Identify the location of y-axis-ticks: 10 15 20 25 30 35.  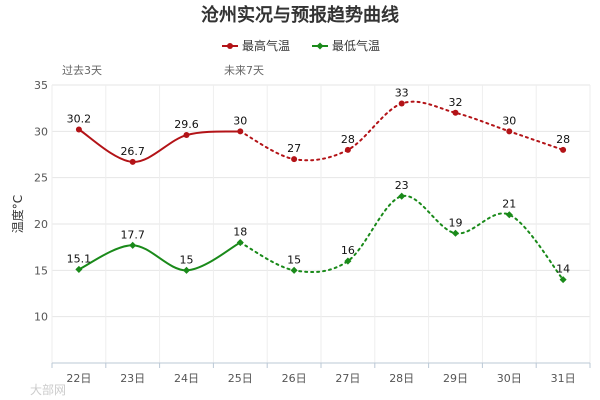
(41, 201).